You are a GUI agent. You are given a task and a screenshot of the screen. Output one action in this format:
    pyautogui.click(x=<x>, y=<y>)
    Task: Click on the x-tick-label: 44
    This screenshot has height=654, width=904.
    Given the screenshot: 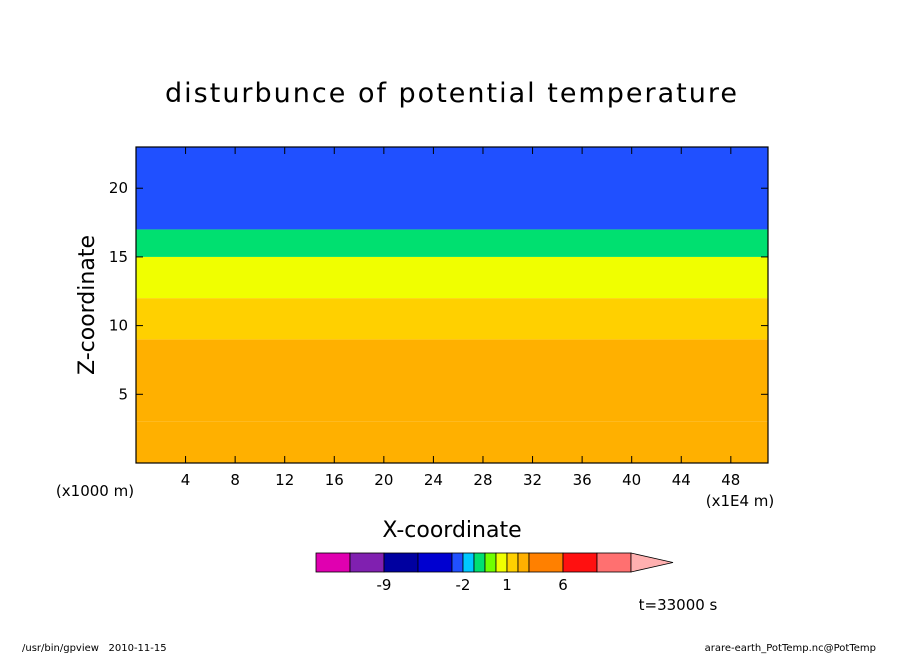 What is the action you would take?
    pyautogui.click(x=681, y=480)
    